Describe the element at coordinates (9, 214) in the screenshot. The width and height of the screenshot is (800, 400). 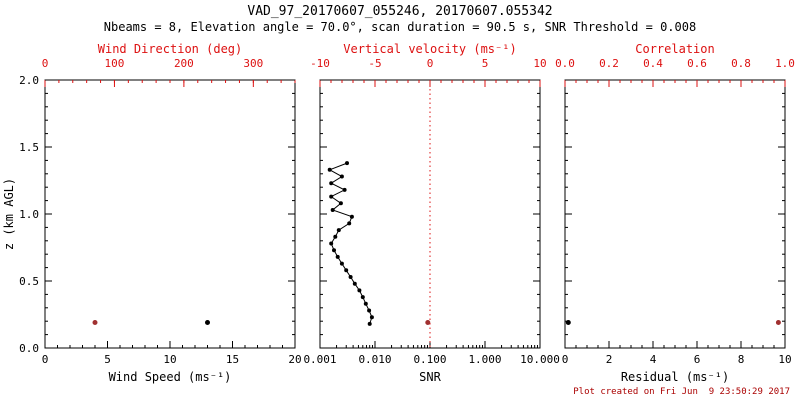
I see `y-axis-title: z (km AGL)` at that location.